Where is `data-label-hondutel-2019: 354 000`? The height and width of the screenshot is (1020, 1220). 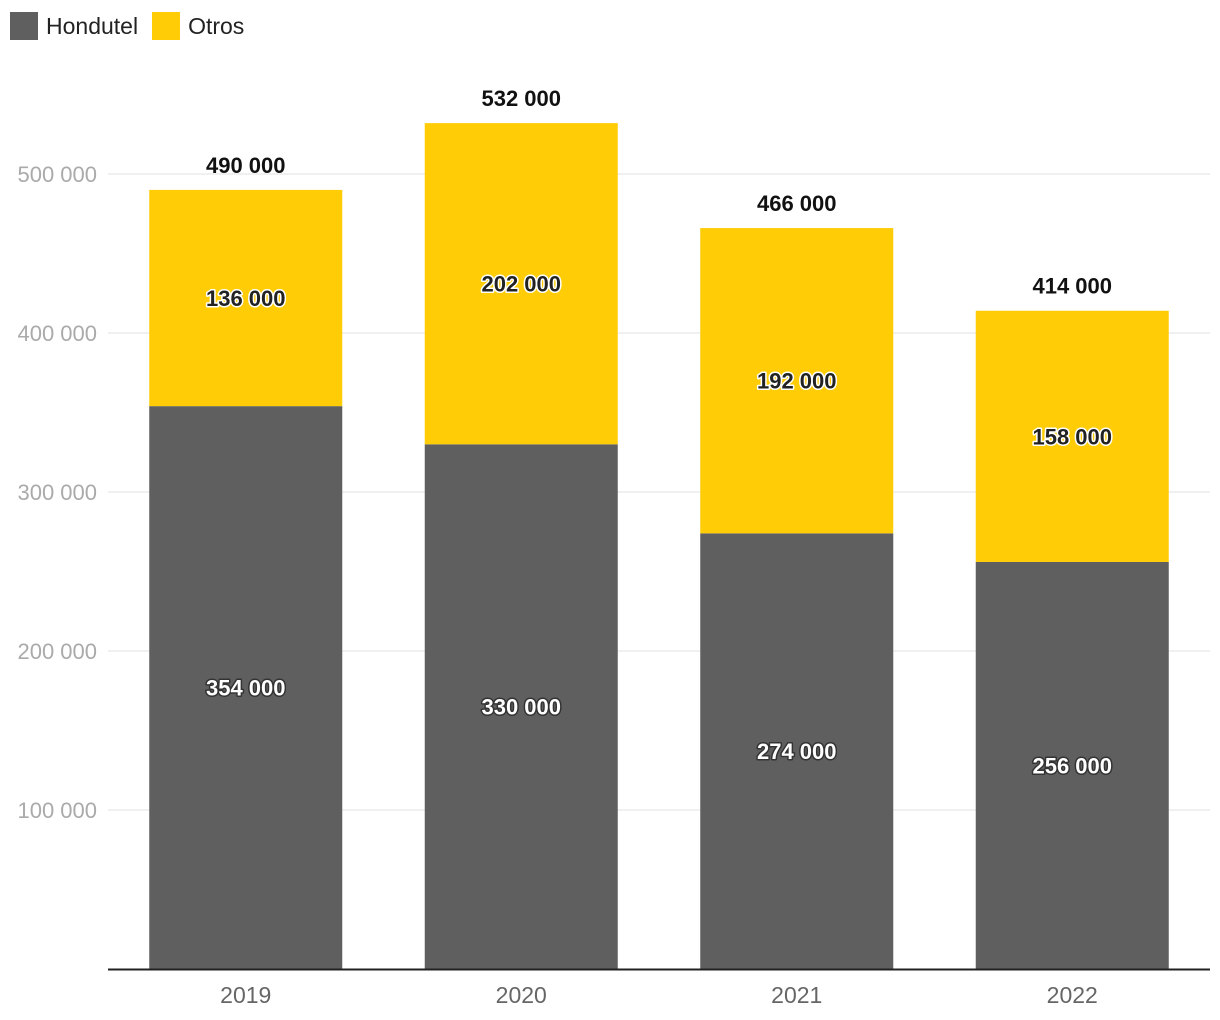
data-label-hondutel-2019: 354 000 is located at coordinates (246, 688).